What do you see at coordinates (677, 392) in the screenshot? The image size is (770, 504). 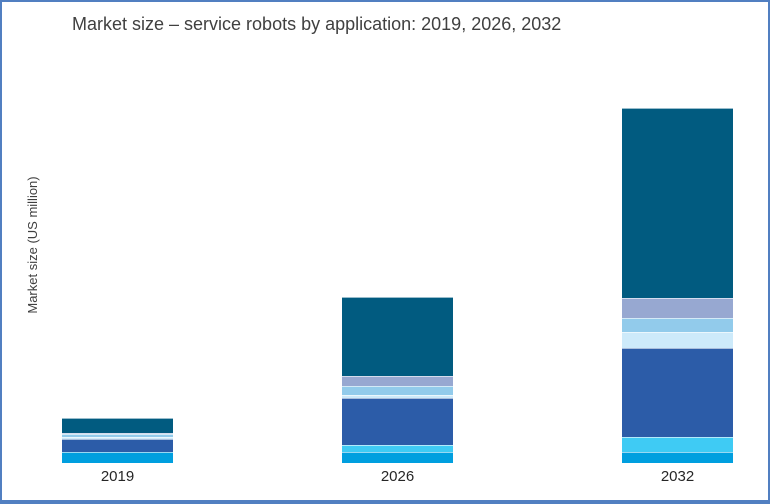 I see `bar-segment-segment-3-royal-blue-2032` at bounding box center [677, 392].